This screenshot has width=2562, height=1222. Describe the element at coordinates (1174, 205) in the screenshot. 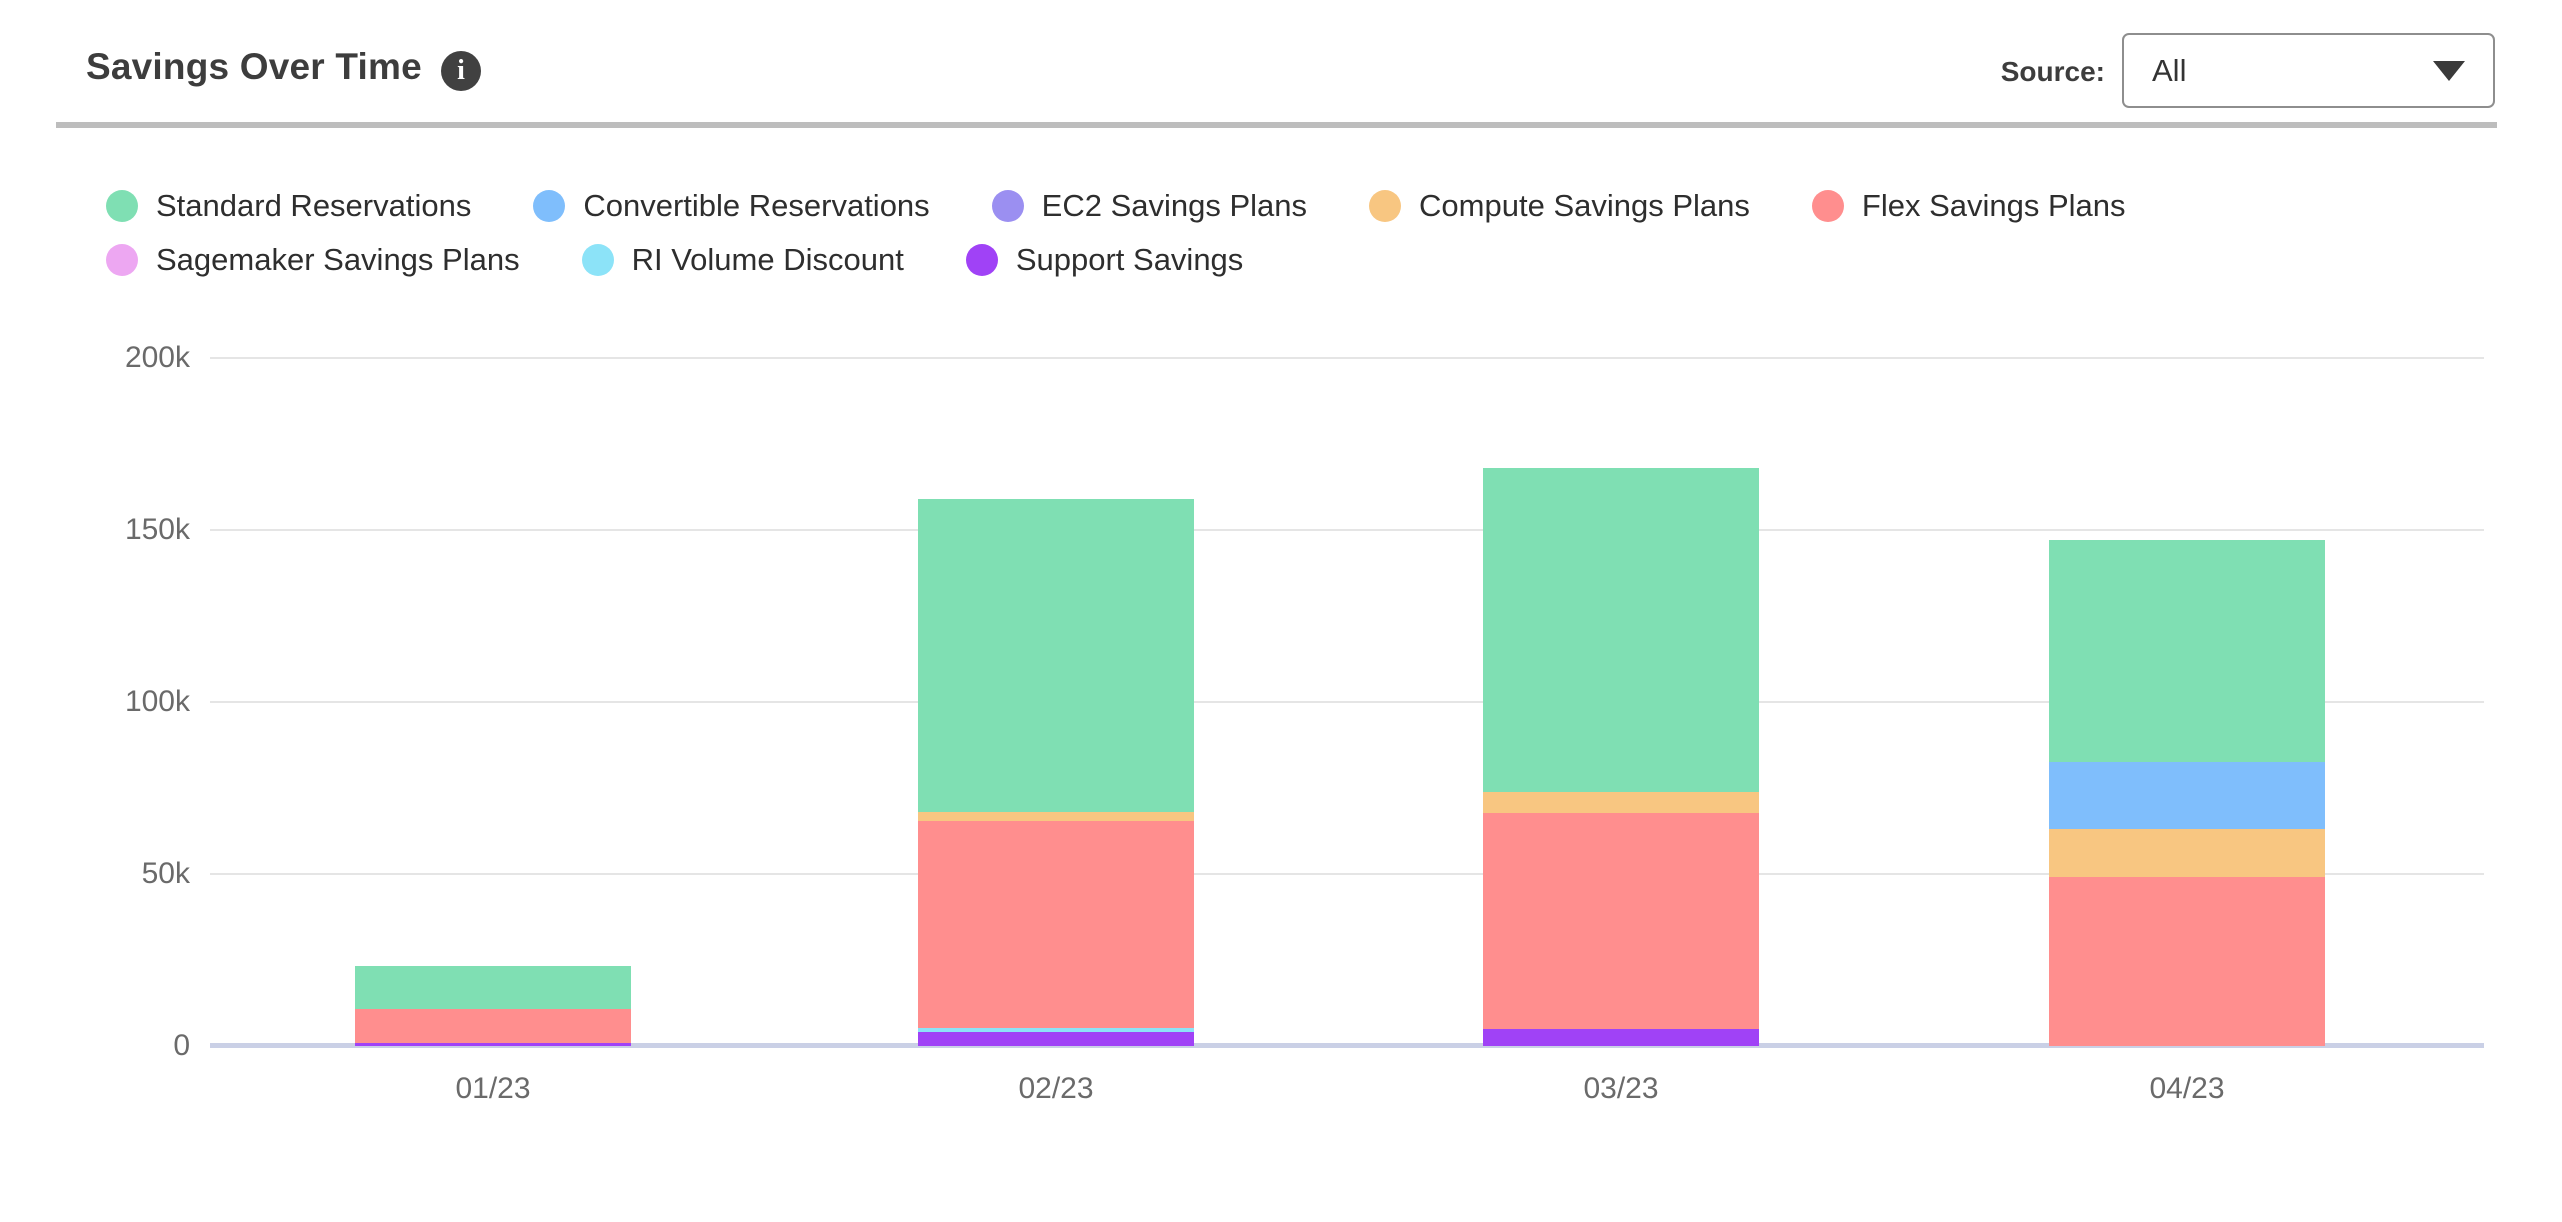

I see `legend-label: EC2 Savings Plans` at that location.